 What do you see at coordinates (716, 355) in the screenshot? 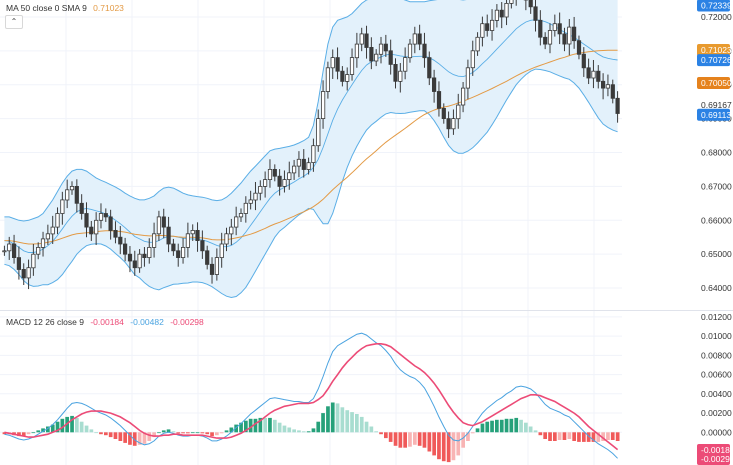
I see `macd-tick-label: 0.00800` at bounding box center [716, 355].